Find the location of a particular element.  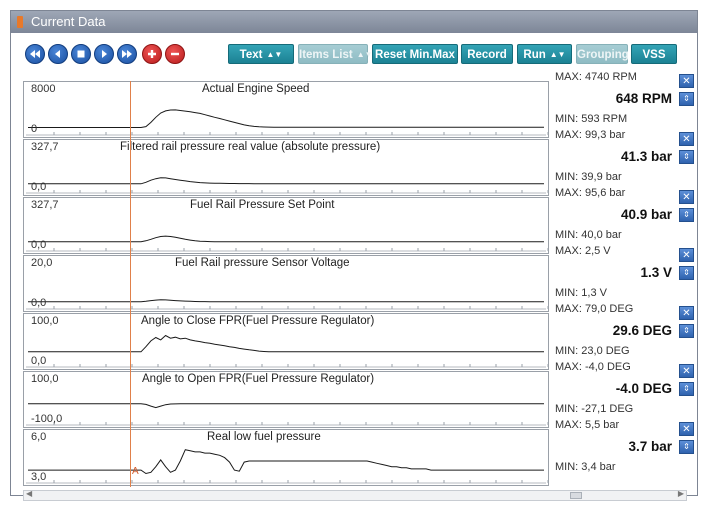

graph-panel-rail-pressure-set-point: 327,7 0,0 Fuel Rail Pressure Set Point is located at coordinates (286, 225).